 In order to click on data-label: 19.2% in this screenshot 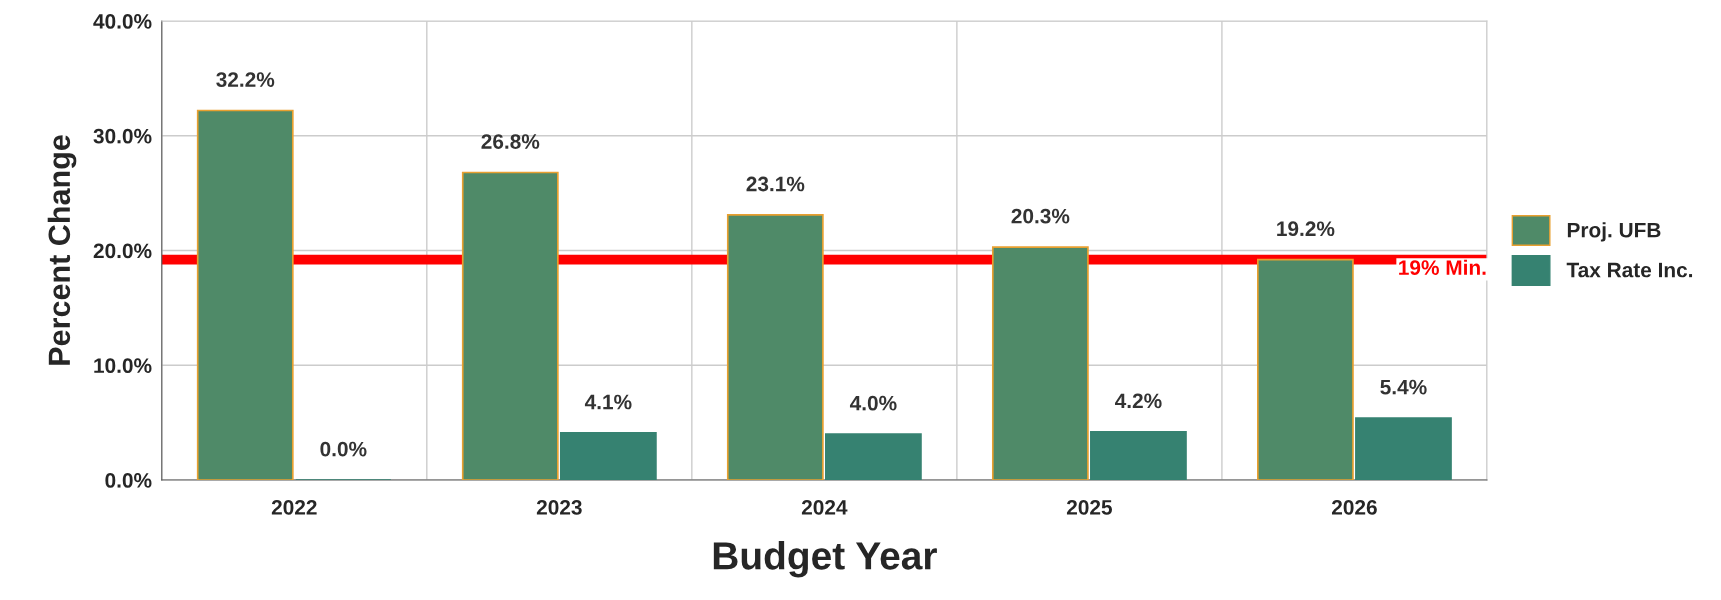, I will do `click(1306, 229)`.